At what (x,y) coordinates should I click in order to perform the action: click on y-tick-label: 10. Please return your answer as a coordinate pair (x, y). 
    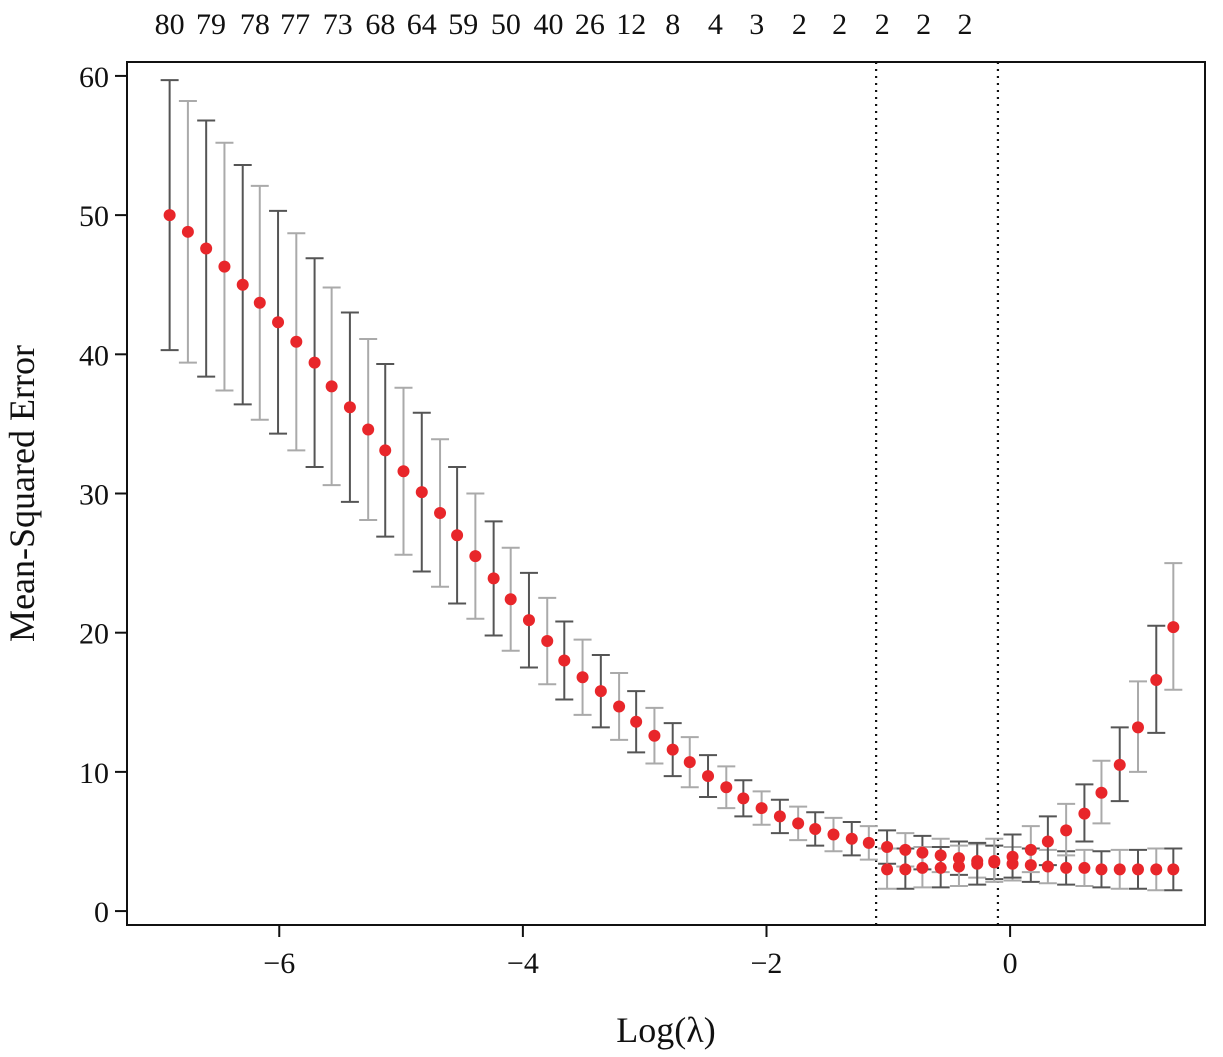
    Looking at the image, I should click on (94, 773).